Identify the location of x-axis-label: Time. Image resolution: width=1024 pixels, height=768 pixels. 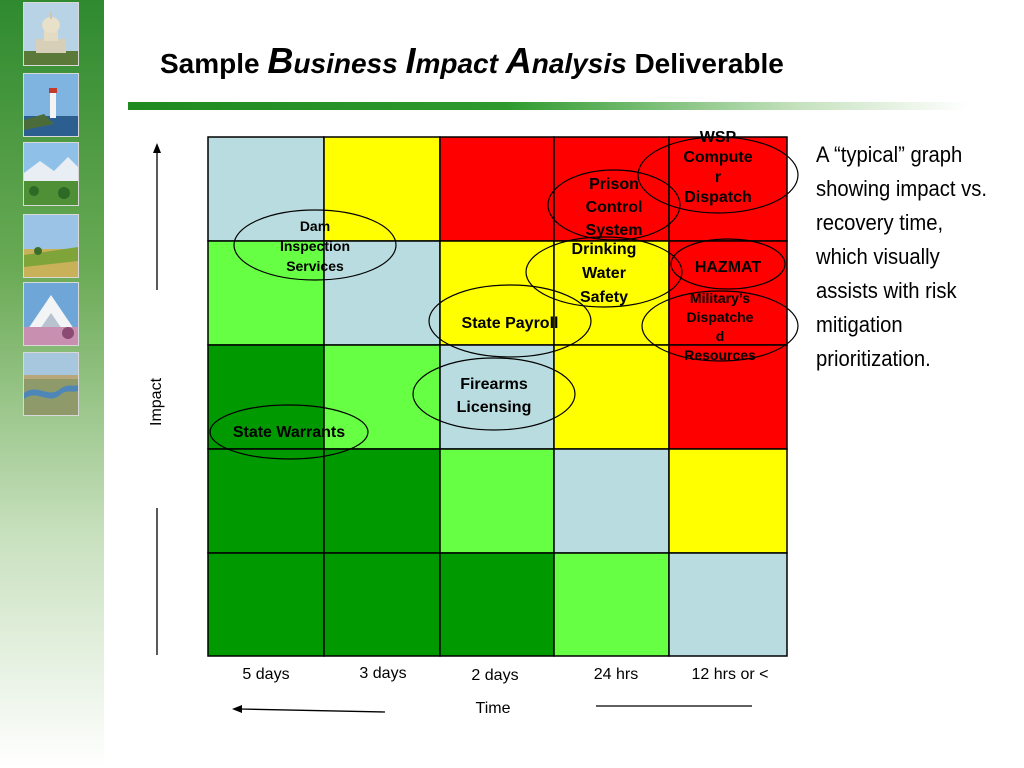
(493, 708).